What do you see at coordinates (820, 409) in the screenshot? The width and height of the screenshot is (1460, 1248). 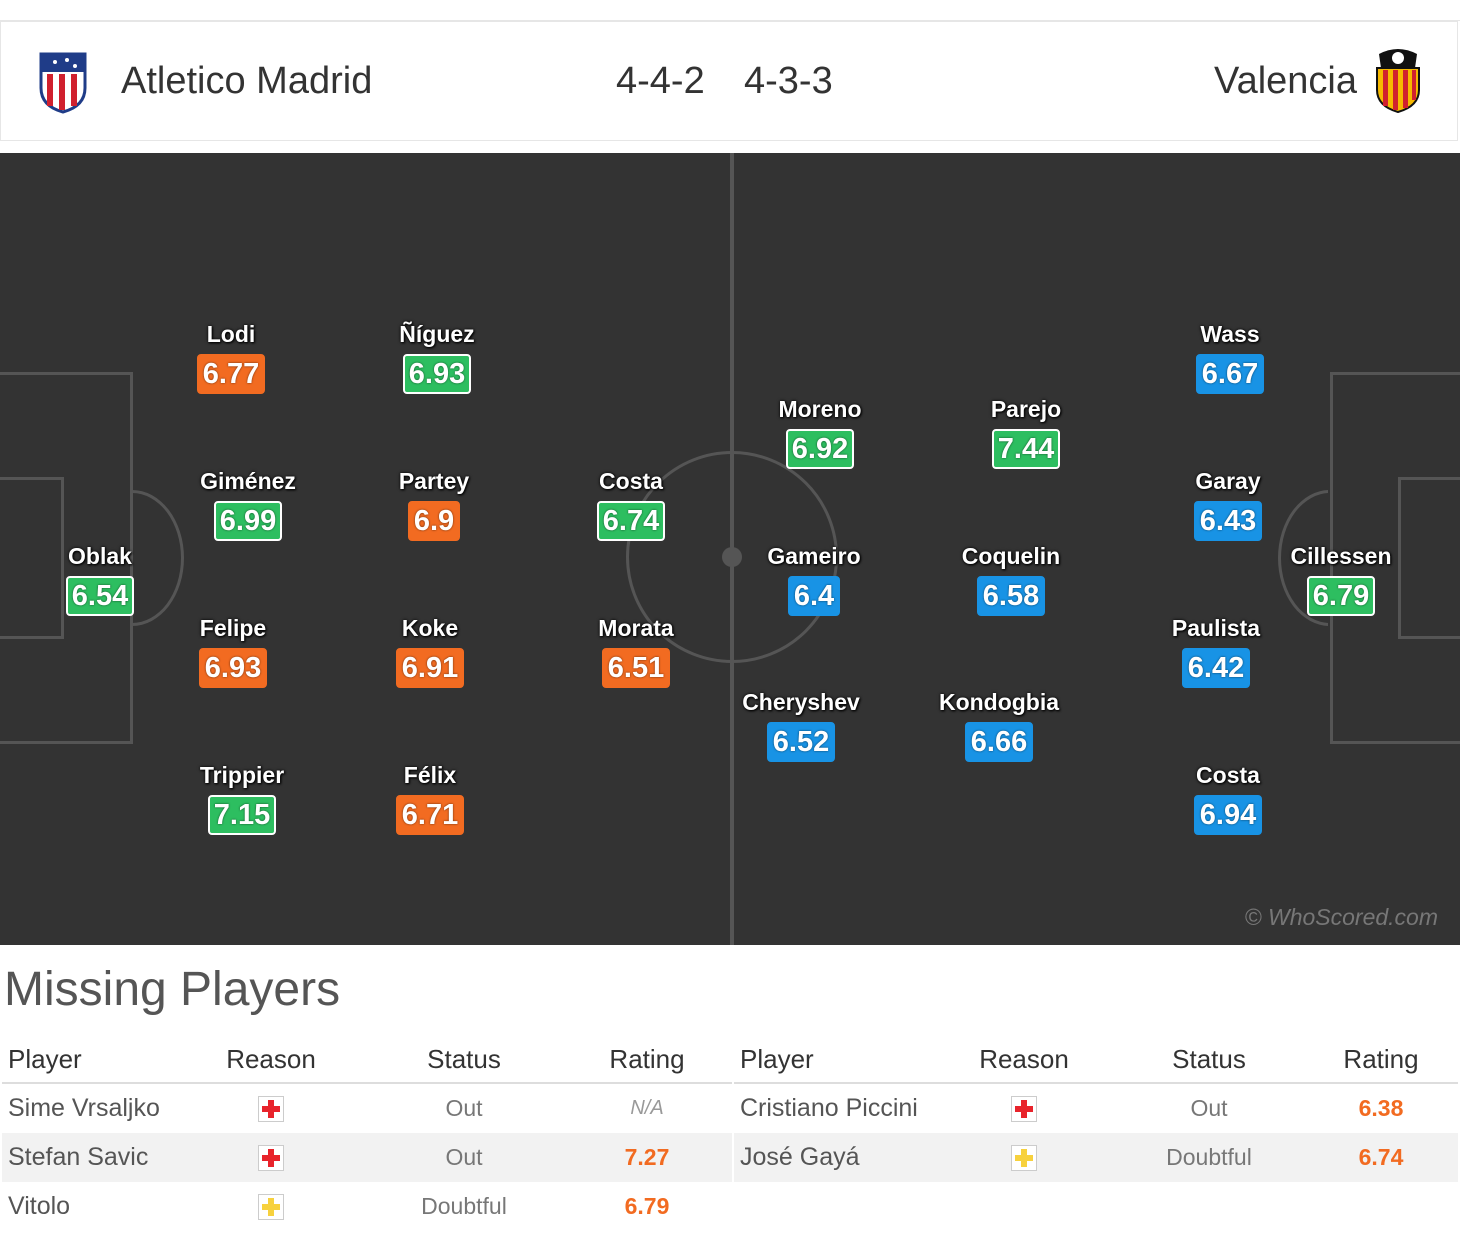 I see `player-name: Moreno` at bounding box center [820, 409].